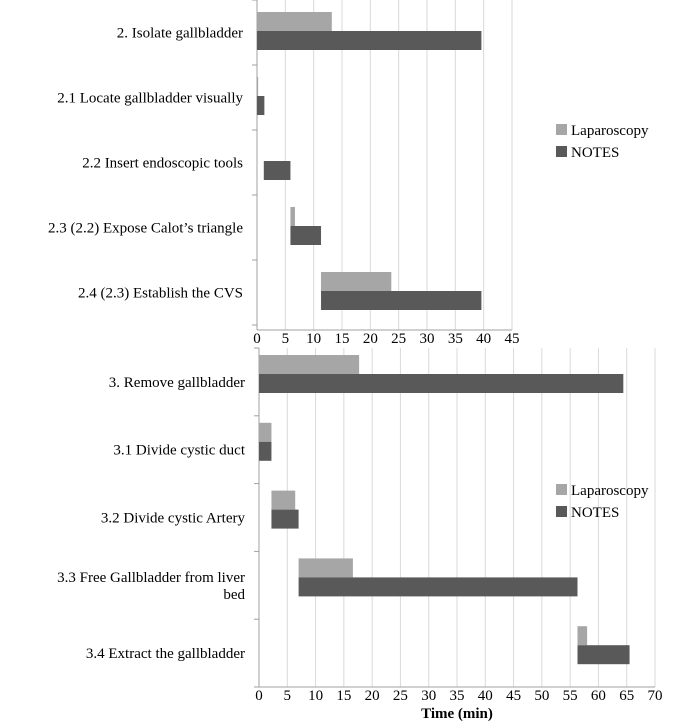 Image resolution: width=678 pixels, height=724 pixels. Describe the element at coordinates (595, 153) in the screenshot. I see `legend-label-notes-1: NOTES` at that location.